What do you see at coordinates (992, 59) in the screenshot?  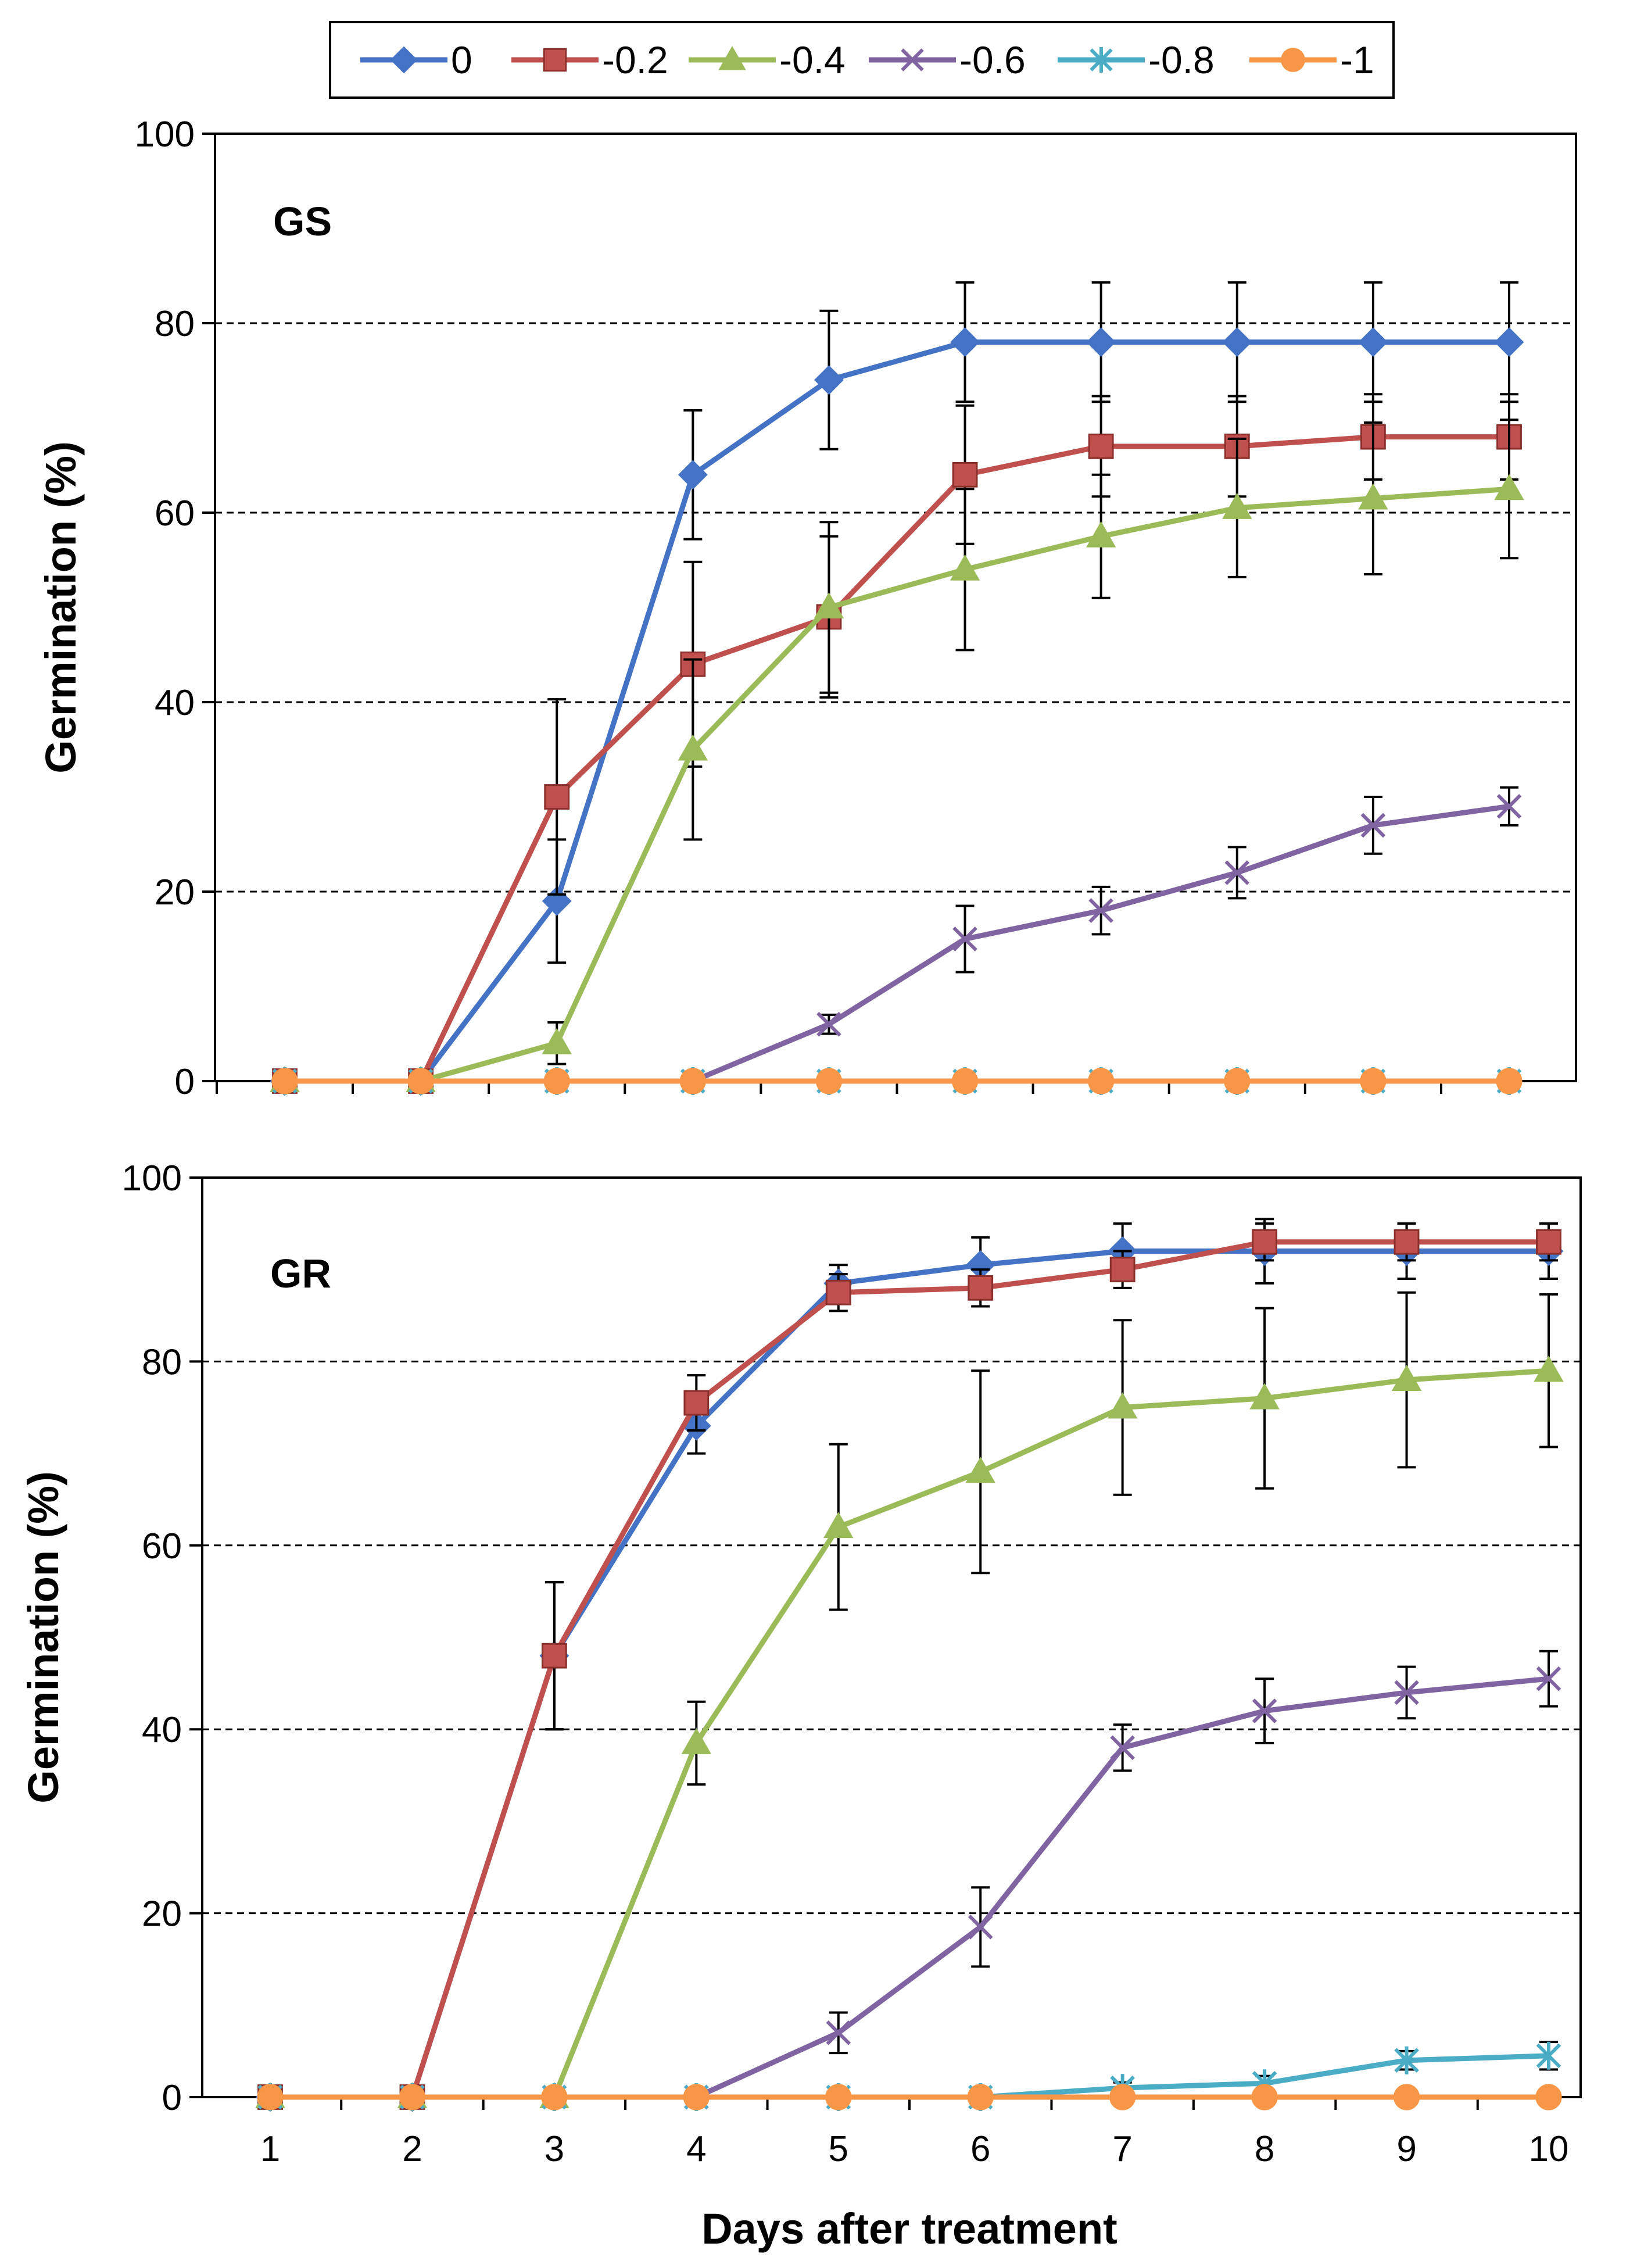 I see `legend-label: -0.6` at bounding box center [992, 59].